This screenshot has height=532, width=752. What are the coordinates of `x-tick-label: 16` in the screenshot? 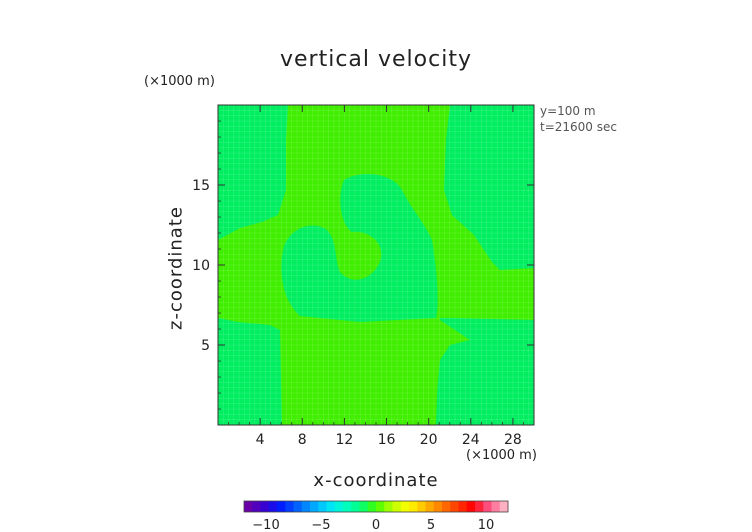 It's located at (387, 440).